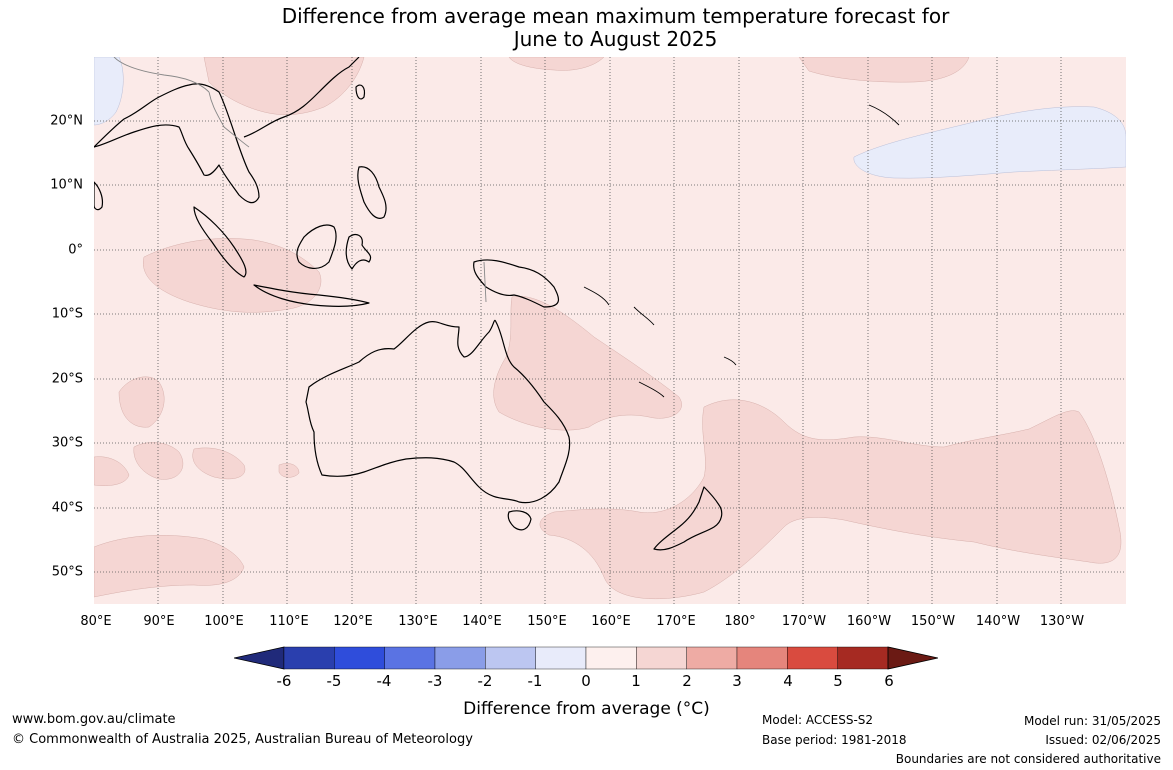 This screenshot has height=770, width=1173. What do you see at coordinates (96, 621) in the screenshot?
I see `lon-label-80e: 80°E` at bounding box center [96, 621].